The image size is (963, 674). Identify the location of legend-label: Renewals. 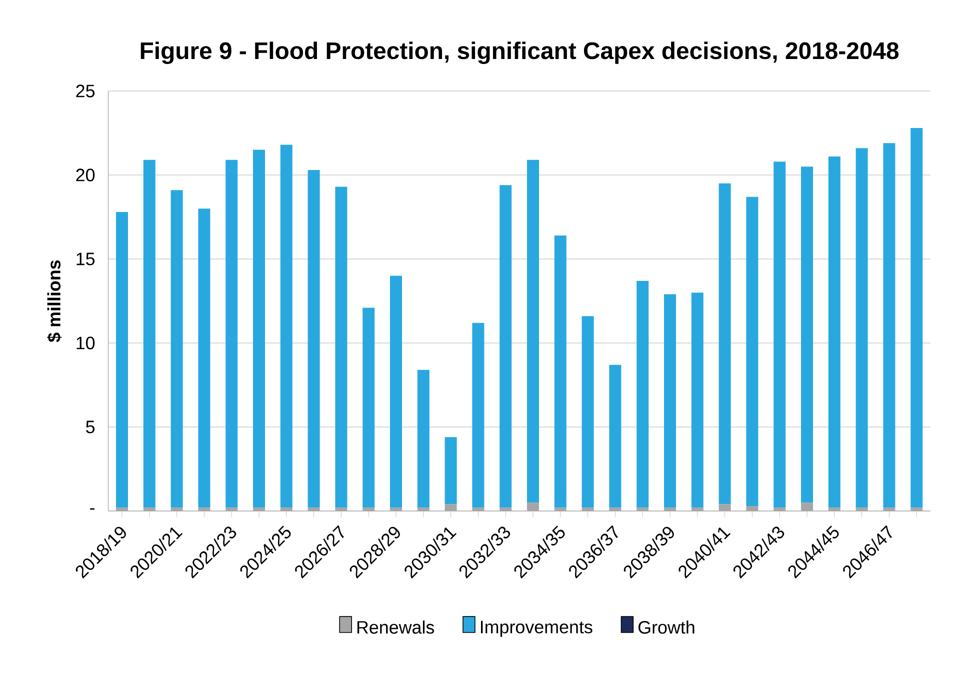
(395, 627).